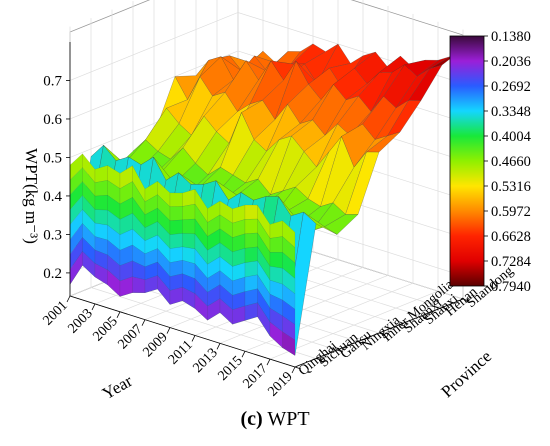 This screenshot has width=550, height=446. Describe the element at coordinates (266, 48) in the screenshot. I see `z-grid-line` at that location.